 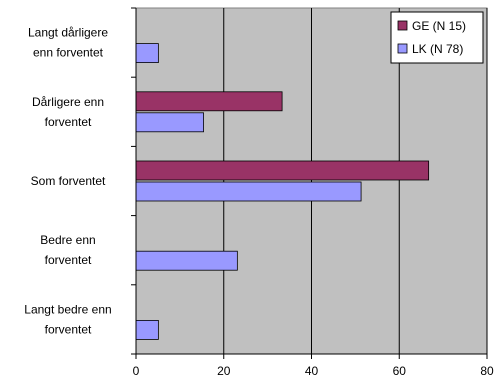 I want to click on category-label-line: enn forventet, so click(x=68, y=53).